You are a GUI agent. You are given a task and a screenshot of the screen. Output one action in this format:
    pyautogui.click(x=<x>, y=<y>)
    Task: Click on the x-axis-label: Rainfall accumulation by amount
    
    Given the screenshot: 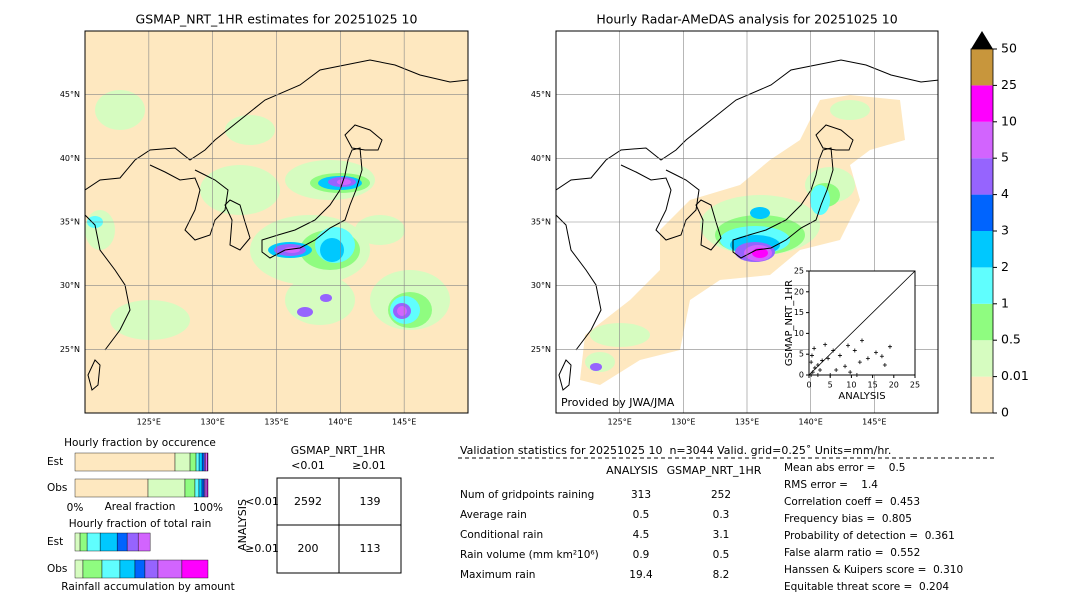 What is the action you would take?
    pyautogui.click(x=147, y=587)
    